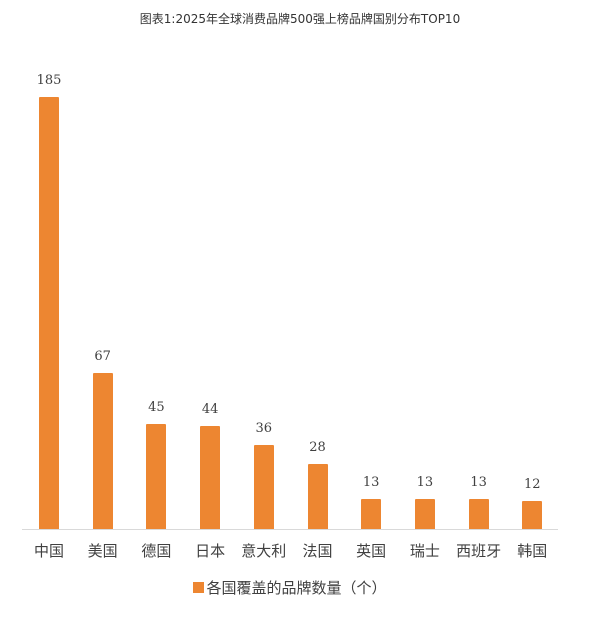  Describe the element at coordinates (210, 409) in the screenshot. I see `data-label: 44` at that location.